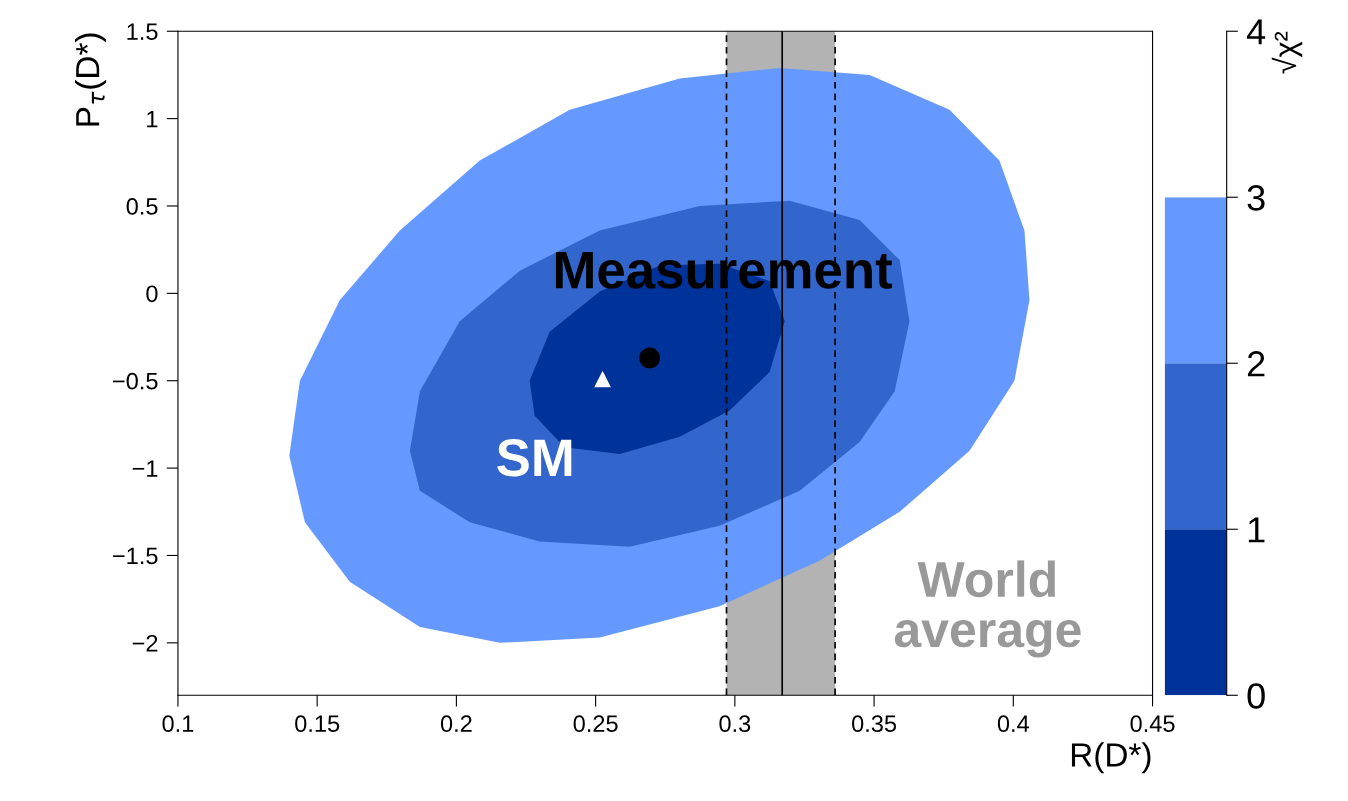 The image size is (1348, 801). I want to click on y-tick-label: 1, so click(152, 119).